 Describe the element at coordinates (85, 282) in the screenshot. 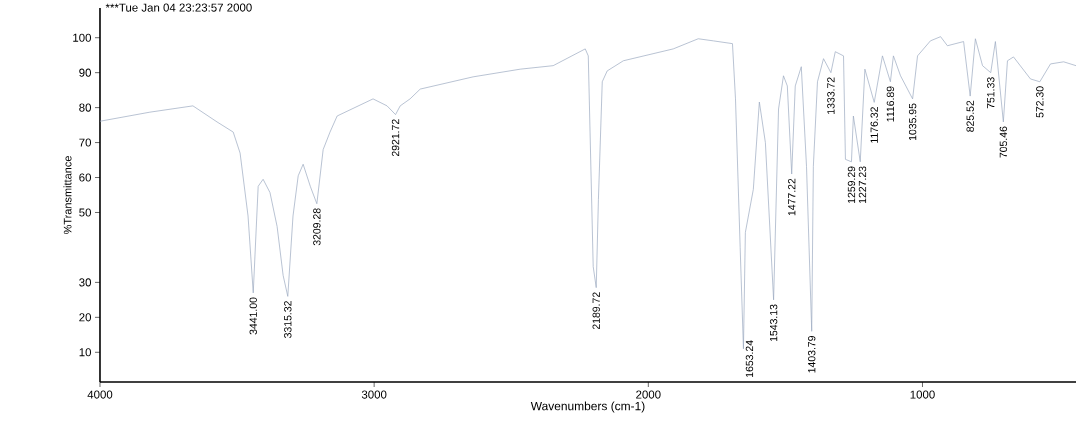

I see `y-tick-label: 30` at that location.